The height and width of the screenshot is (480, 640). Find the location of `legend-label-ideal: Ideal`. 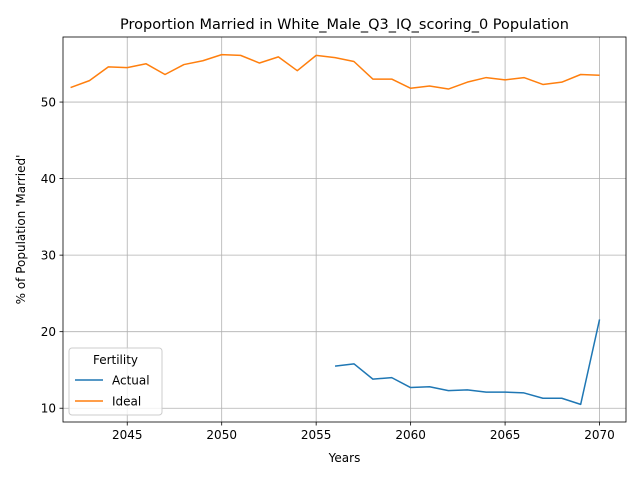

legend-label-ideal: Ideal is located at coordinates (126, 401).